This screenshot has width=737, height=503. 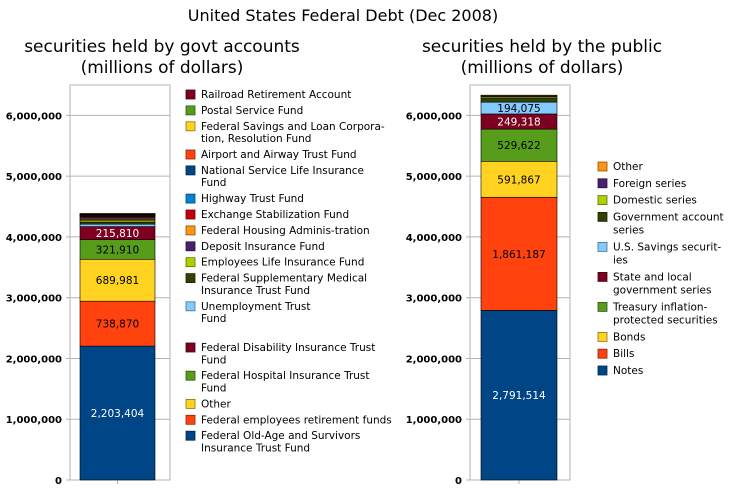 What do you see at coordinates (275, 215) in the screenshot?
I see `left-legend-label: Exchange Stabilization Fund` at bounding box center [275, 215].